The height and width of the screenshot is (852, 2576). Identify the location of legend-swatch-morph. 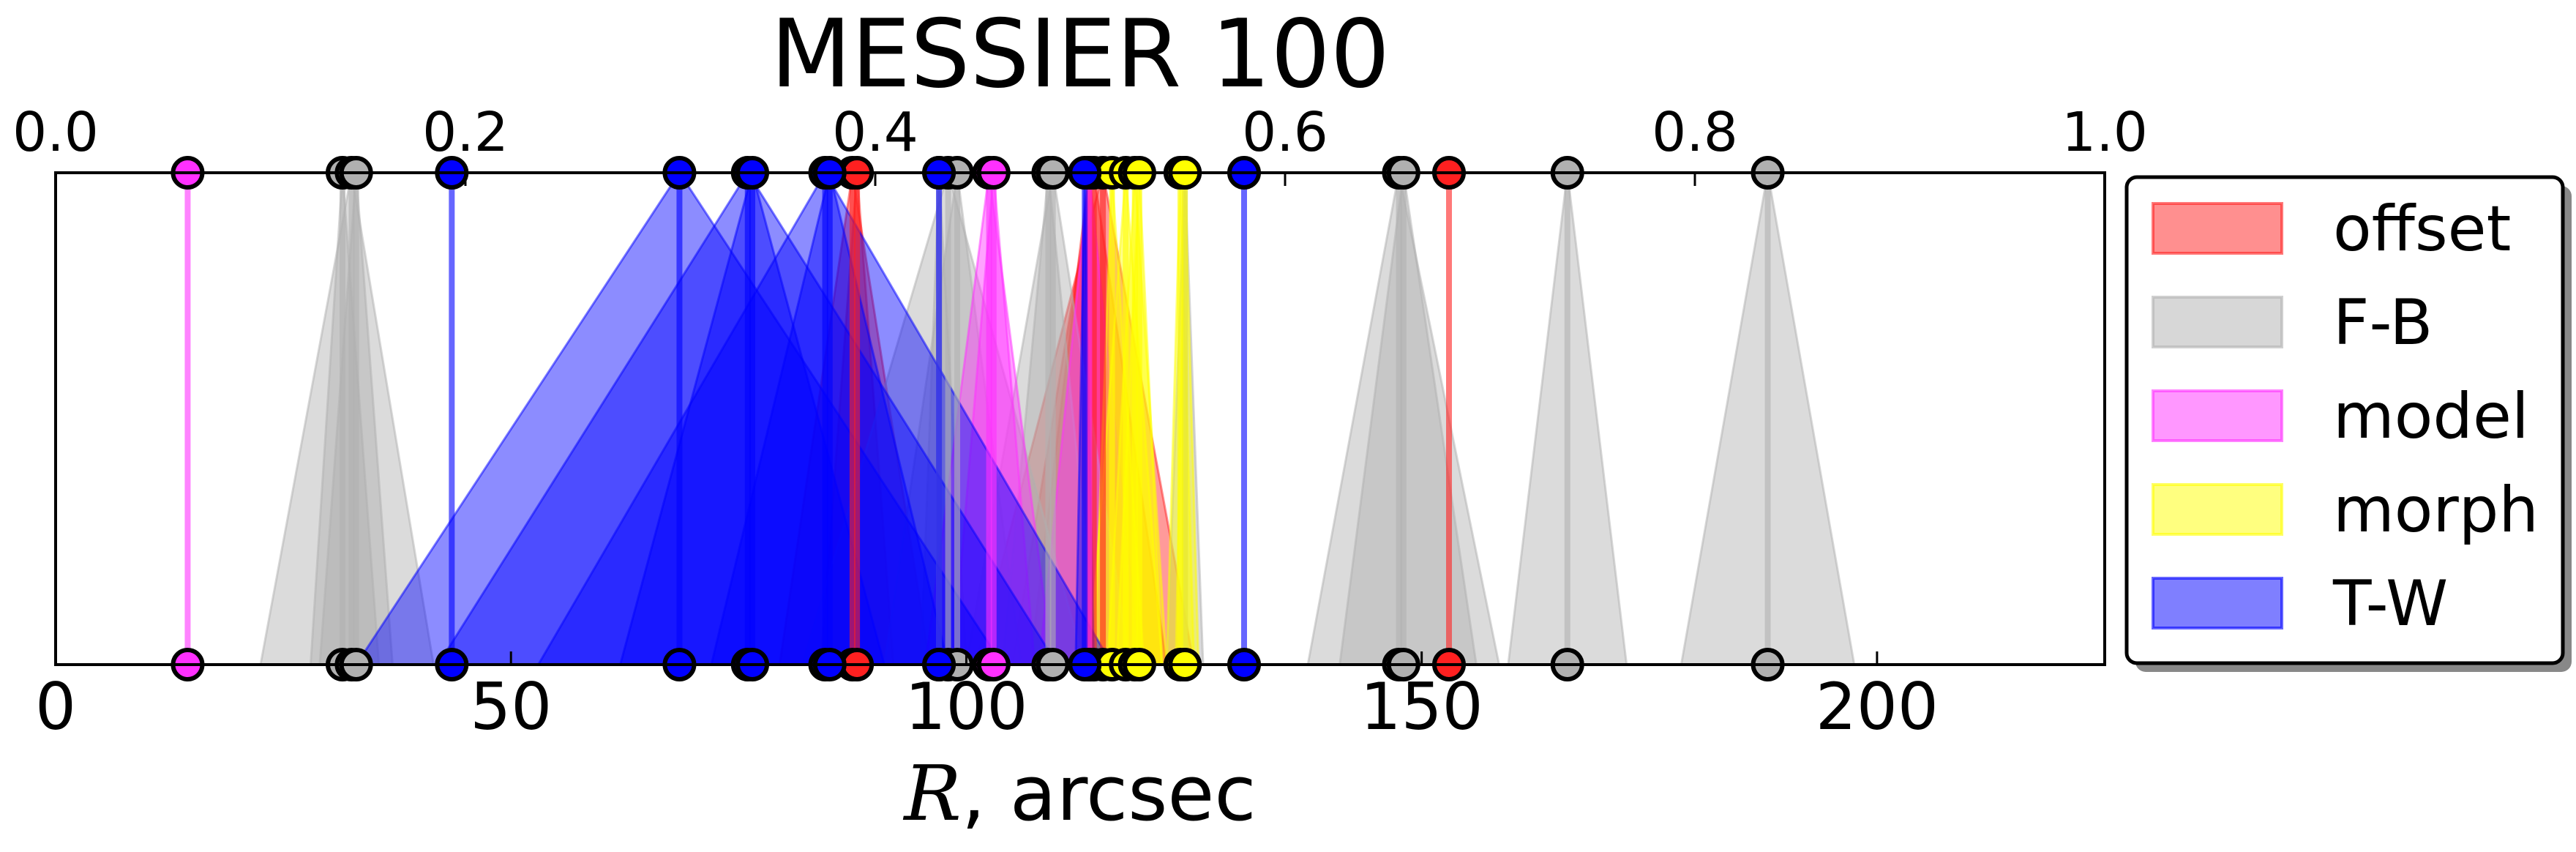
(2217, 509).